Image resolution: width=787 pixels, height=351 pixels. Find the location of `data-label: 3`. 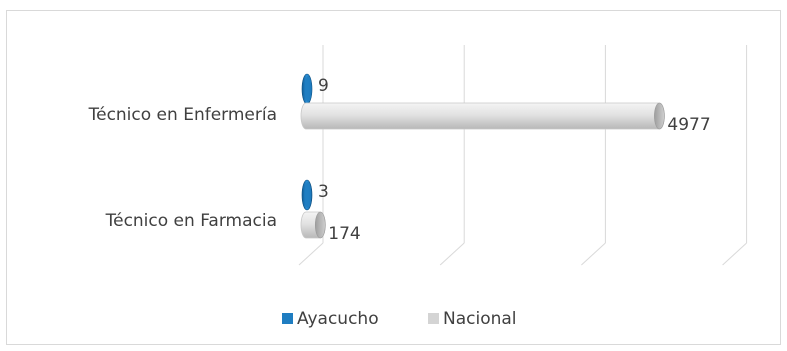

data-label: 3 is located at coordinates (323, 192).